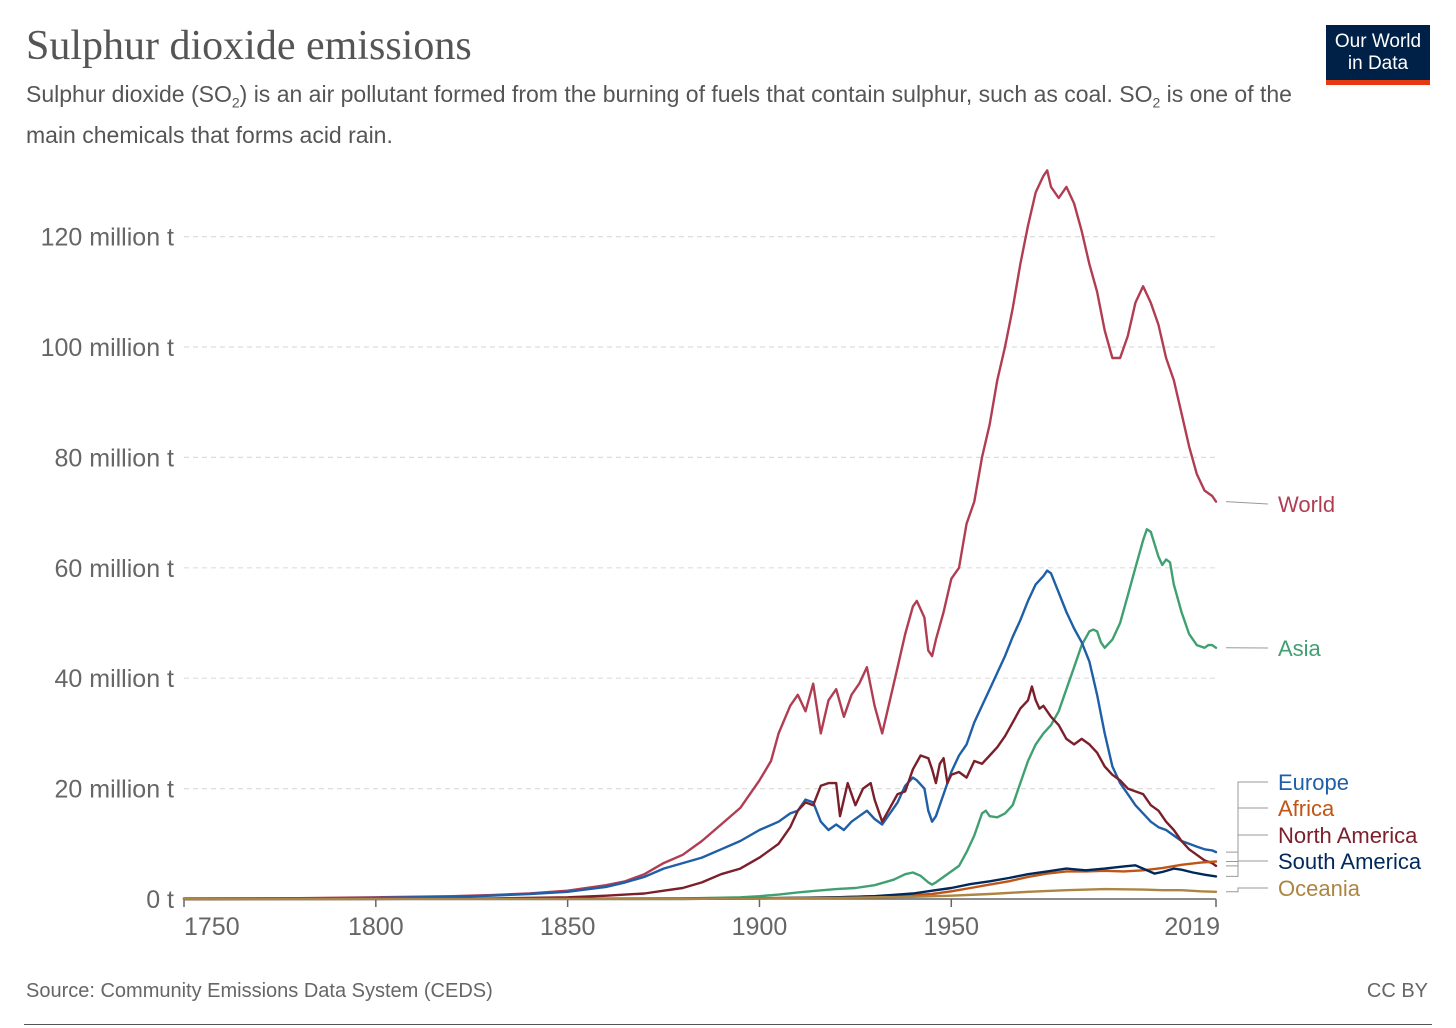  I want to click on y-tick-label: 100 million t, so click(107, 348).